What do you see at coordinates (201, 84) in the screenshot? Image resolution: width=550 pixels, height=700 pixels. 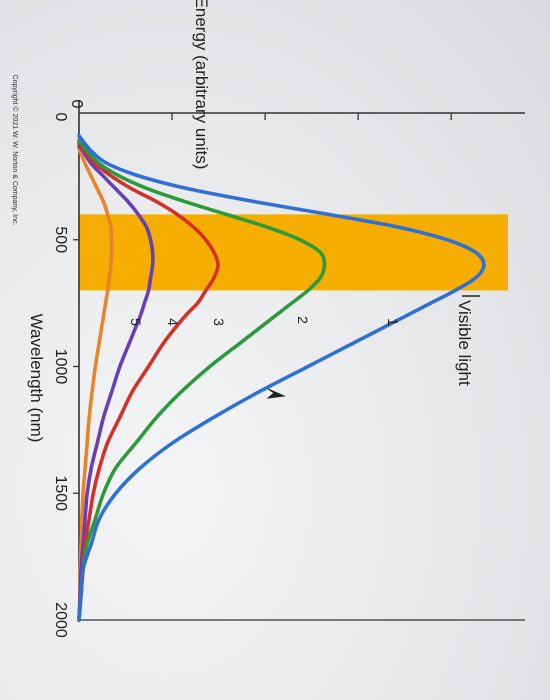 I see `y-axis-label: Energy (arbitrary units)` at bounding box center [201, 84].